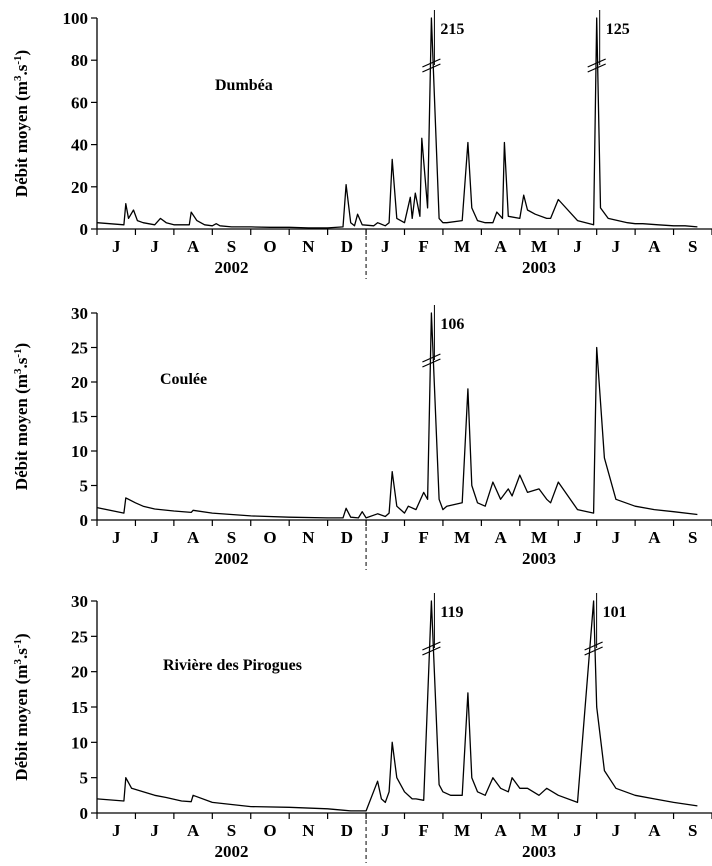 The image size is (712, 866). I want to click on y-tick-label: 80, so click(79, 60).